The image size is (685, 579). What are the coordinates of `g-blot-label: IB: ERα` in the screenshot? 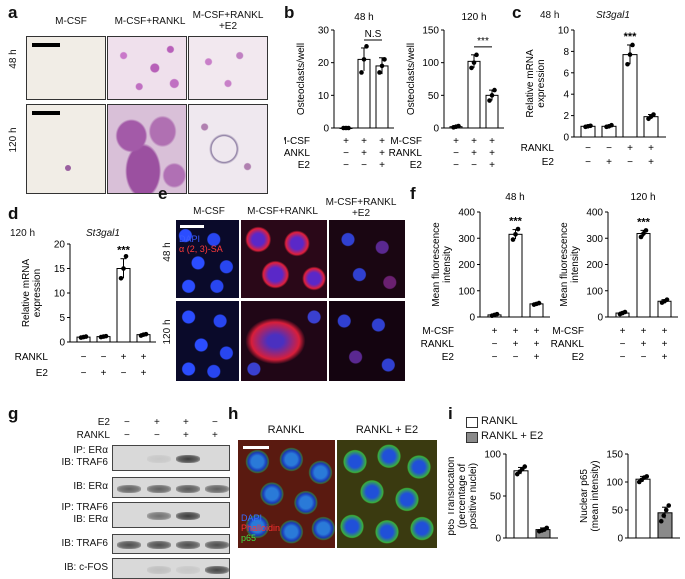 It's located at (90, 486).